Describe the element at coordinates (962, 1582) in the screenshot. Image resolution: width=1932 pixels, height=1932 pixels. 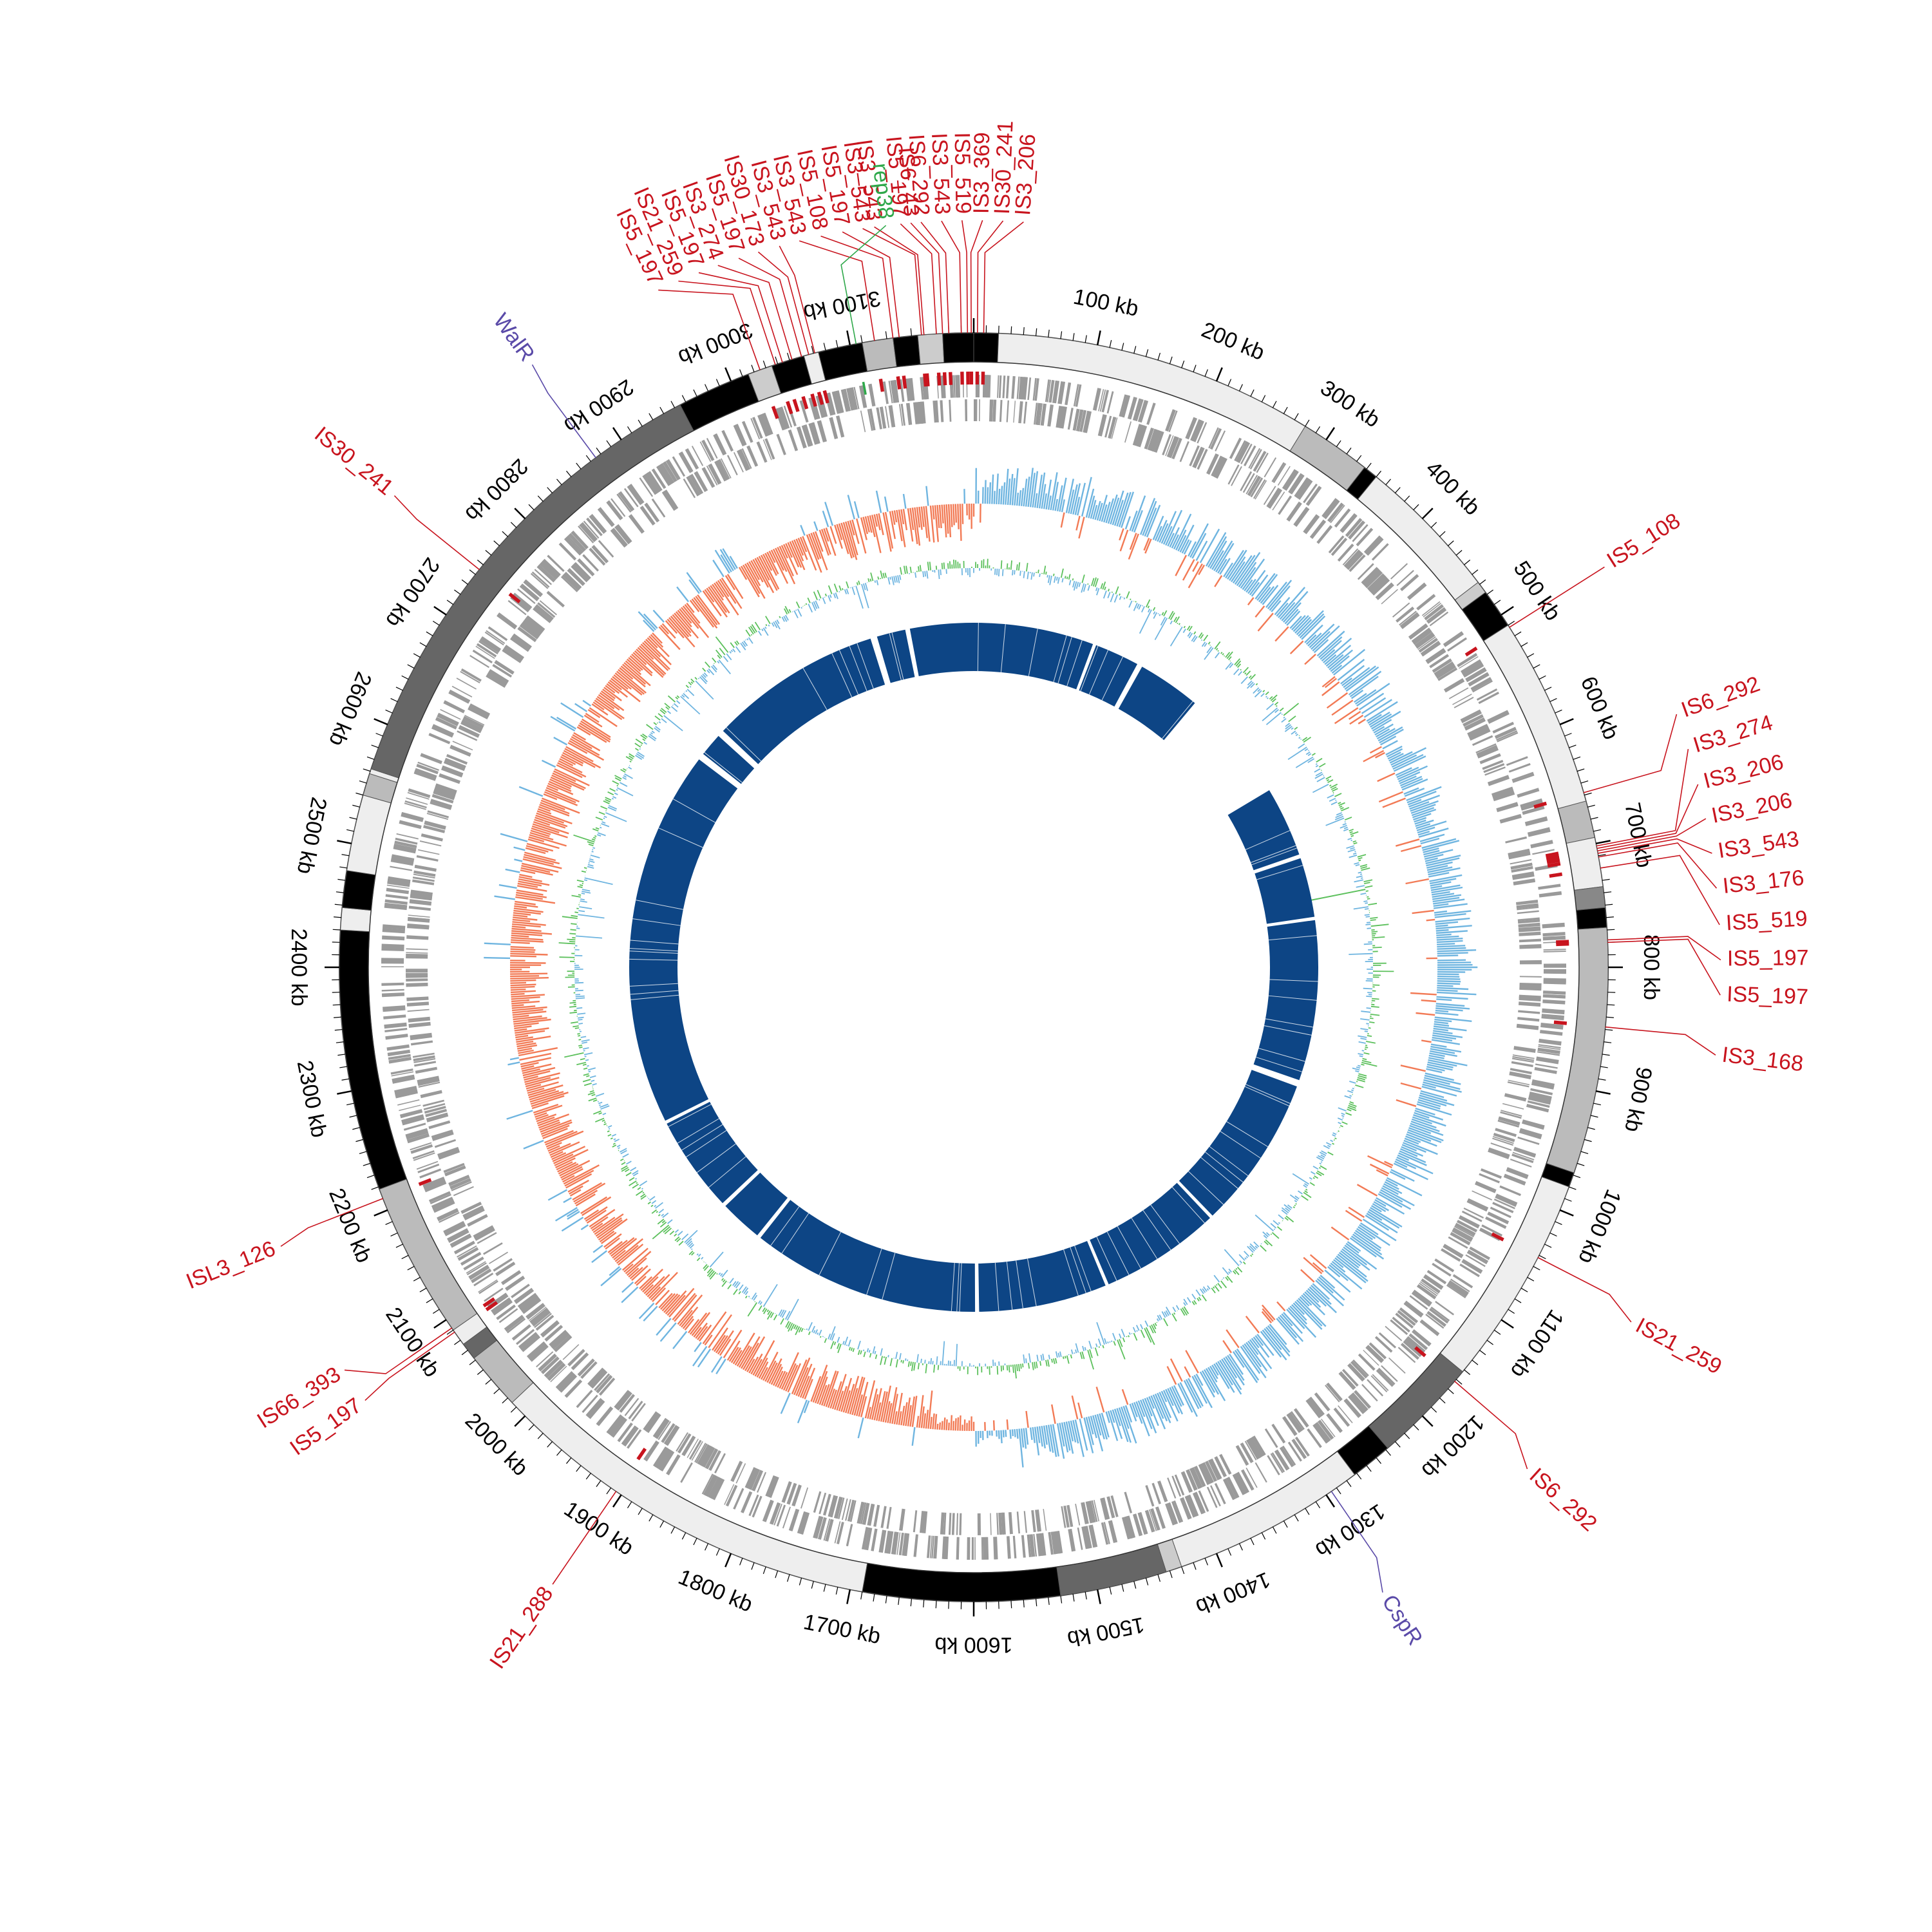
I see `contig-segment` at that location.